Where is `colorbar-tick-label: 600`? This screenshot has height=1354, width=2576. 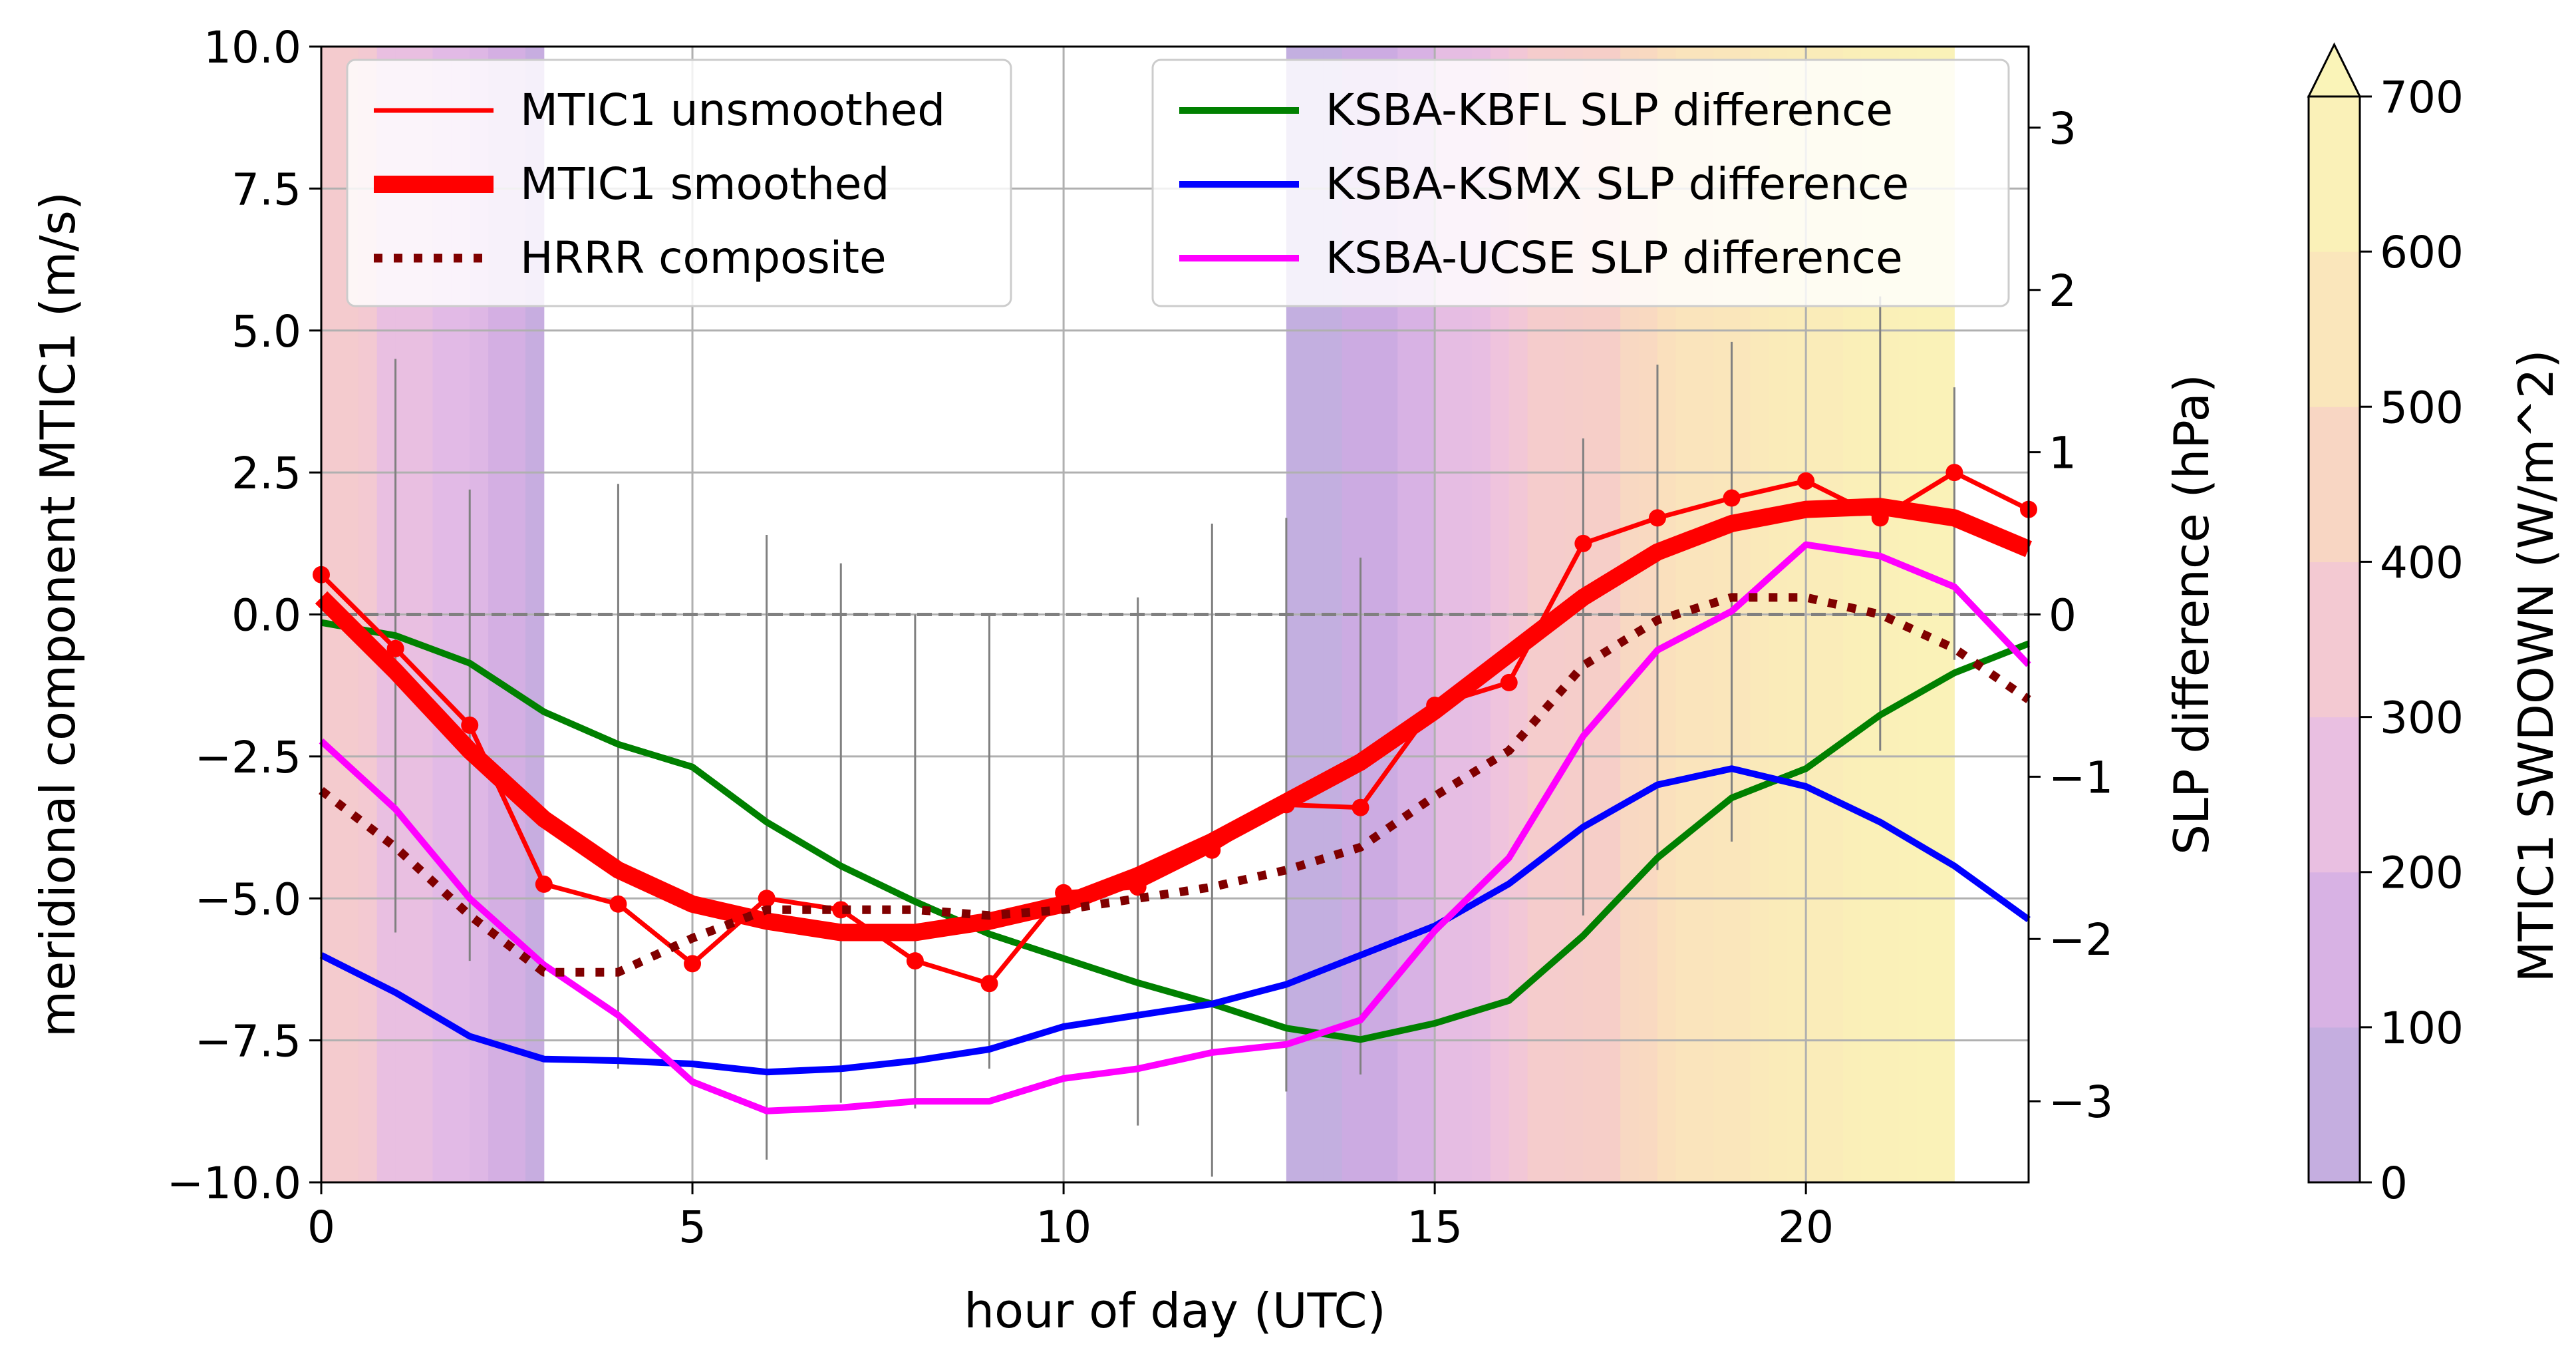
colorbar-tick-label: 600 is located at coordinates (2422, 252).